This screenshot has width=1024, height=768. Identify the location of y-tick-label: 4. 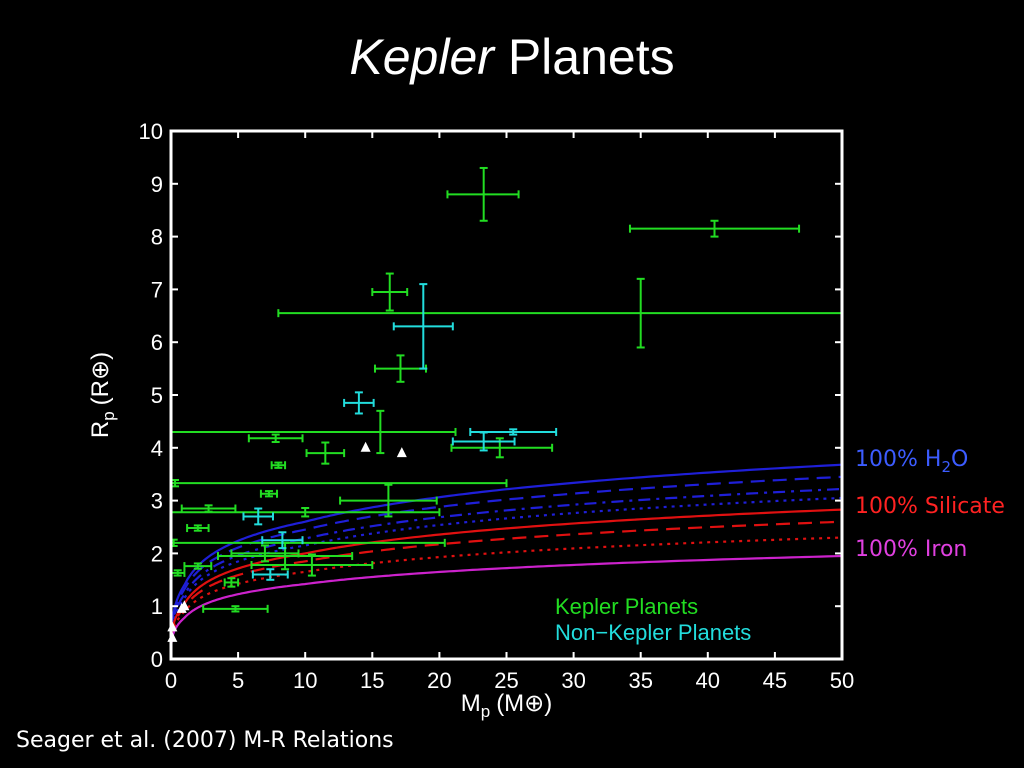
(157, 448).